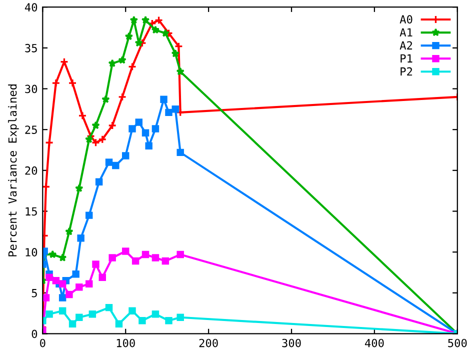  I want to click on x-tick-label: 400, so click(374, 343).